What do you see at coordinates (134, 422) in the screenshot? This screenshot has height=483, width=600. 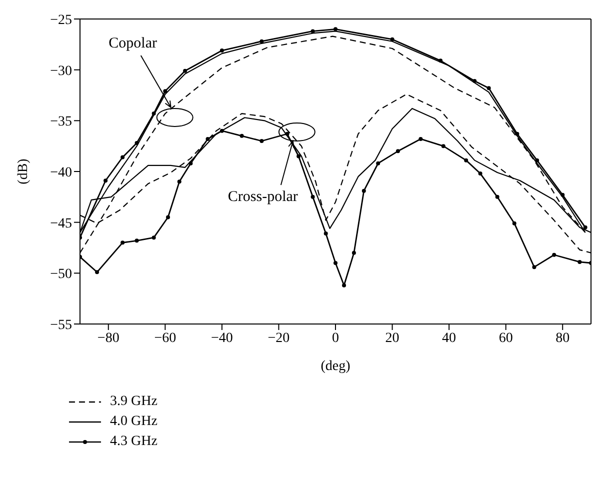 I see `legend-label: 4.0 GHz` at bounding box center [134, 422].